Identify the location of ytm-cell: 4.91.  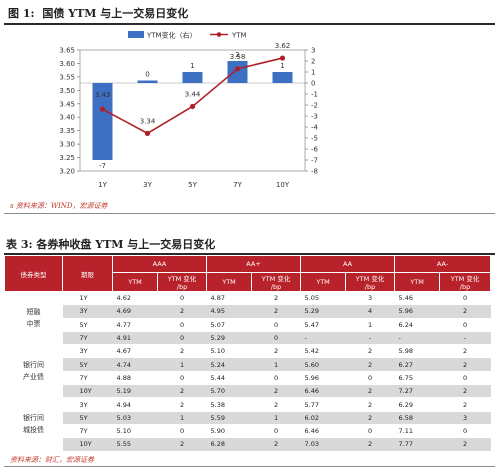
(135, 338).